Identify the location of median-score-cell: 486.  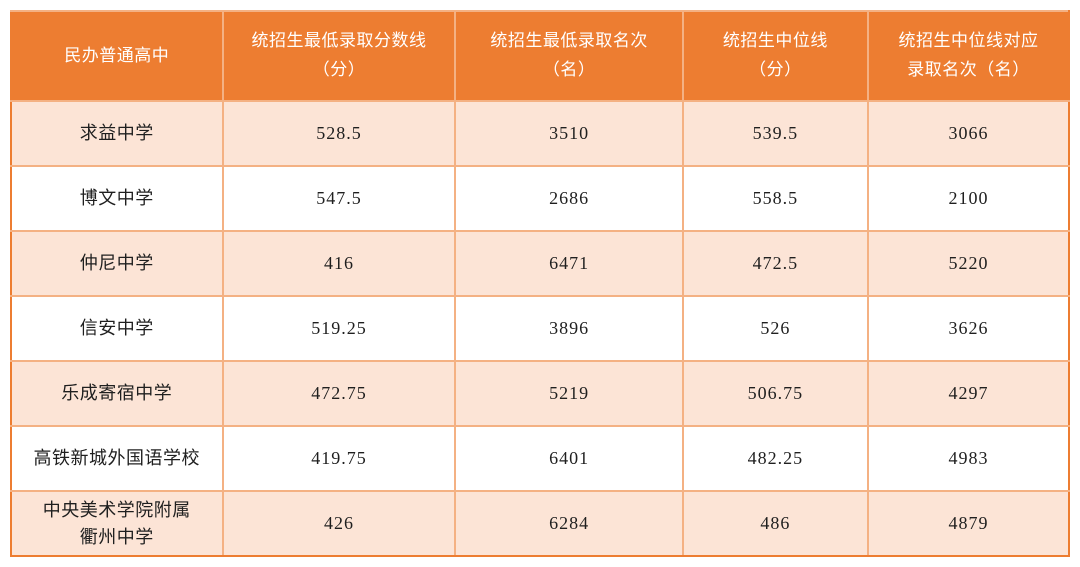
(775, 523).